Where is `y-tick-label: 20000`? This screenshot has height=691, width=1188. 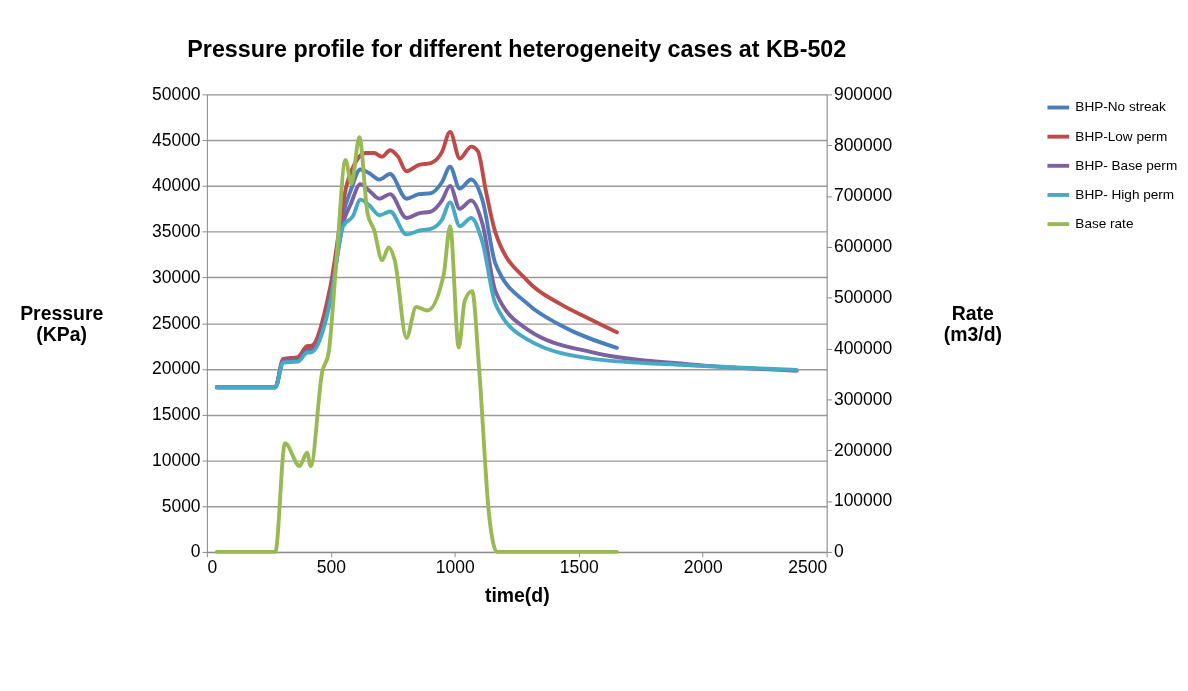 y-tick-label: 20000 is located at coordinates (176, 368).